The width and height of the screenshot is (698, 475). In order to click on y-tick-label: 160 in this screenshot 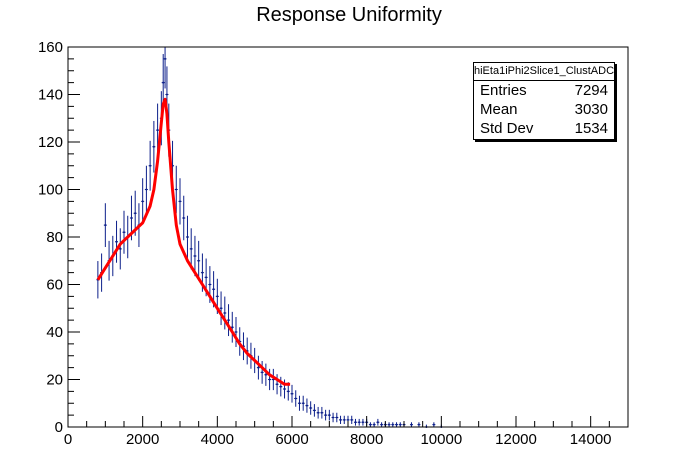, I will do `click(50, 47)`.